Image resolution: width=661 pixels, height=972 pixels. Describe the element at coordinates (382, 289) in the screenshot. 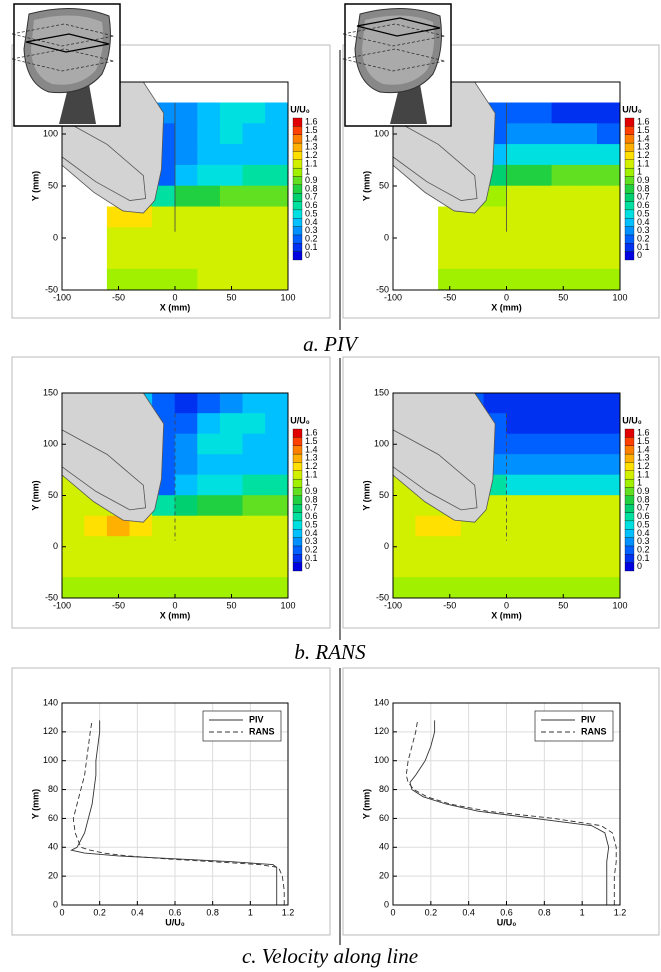

I see `y-tick-label: -50` at that location.